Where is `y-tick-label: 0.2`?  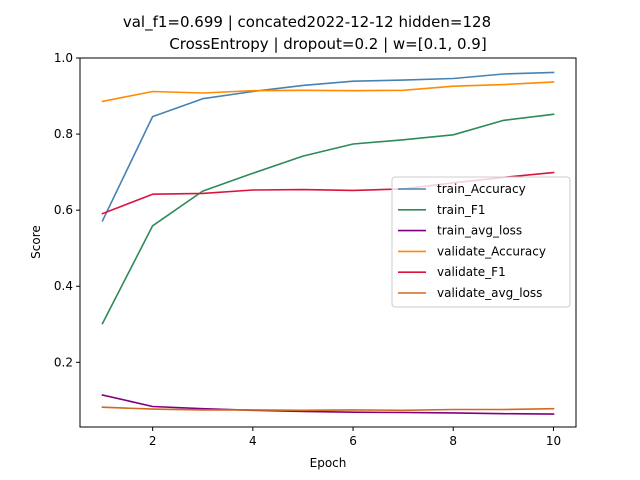
y-tick-label: 0.2 is located at coordinates (63, 362).